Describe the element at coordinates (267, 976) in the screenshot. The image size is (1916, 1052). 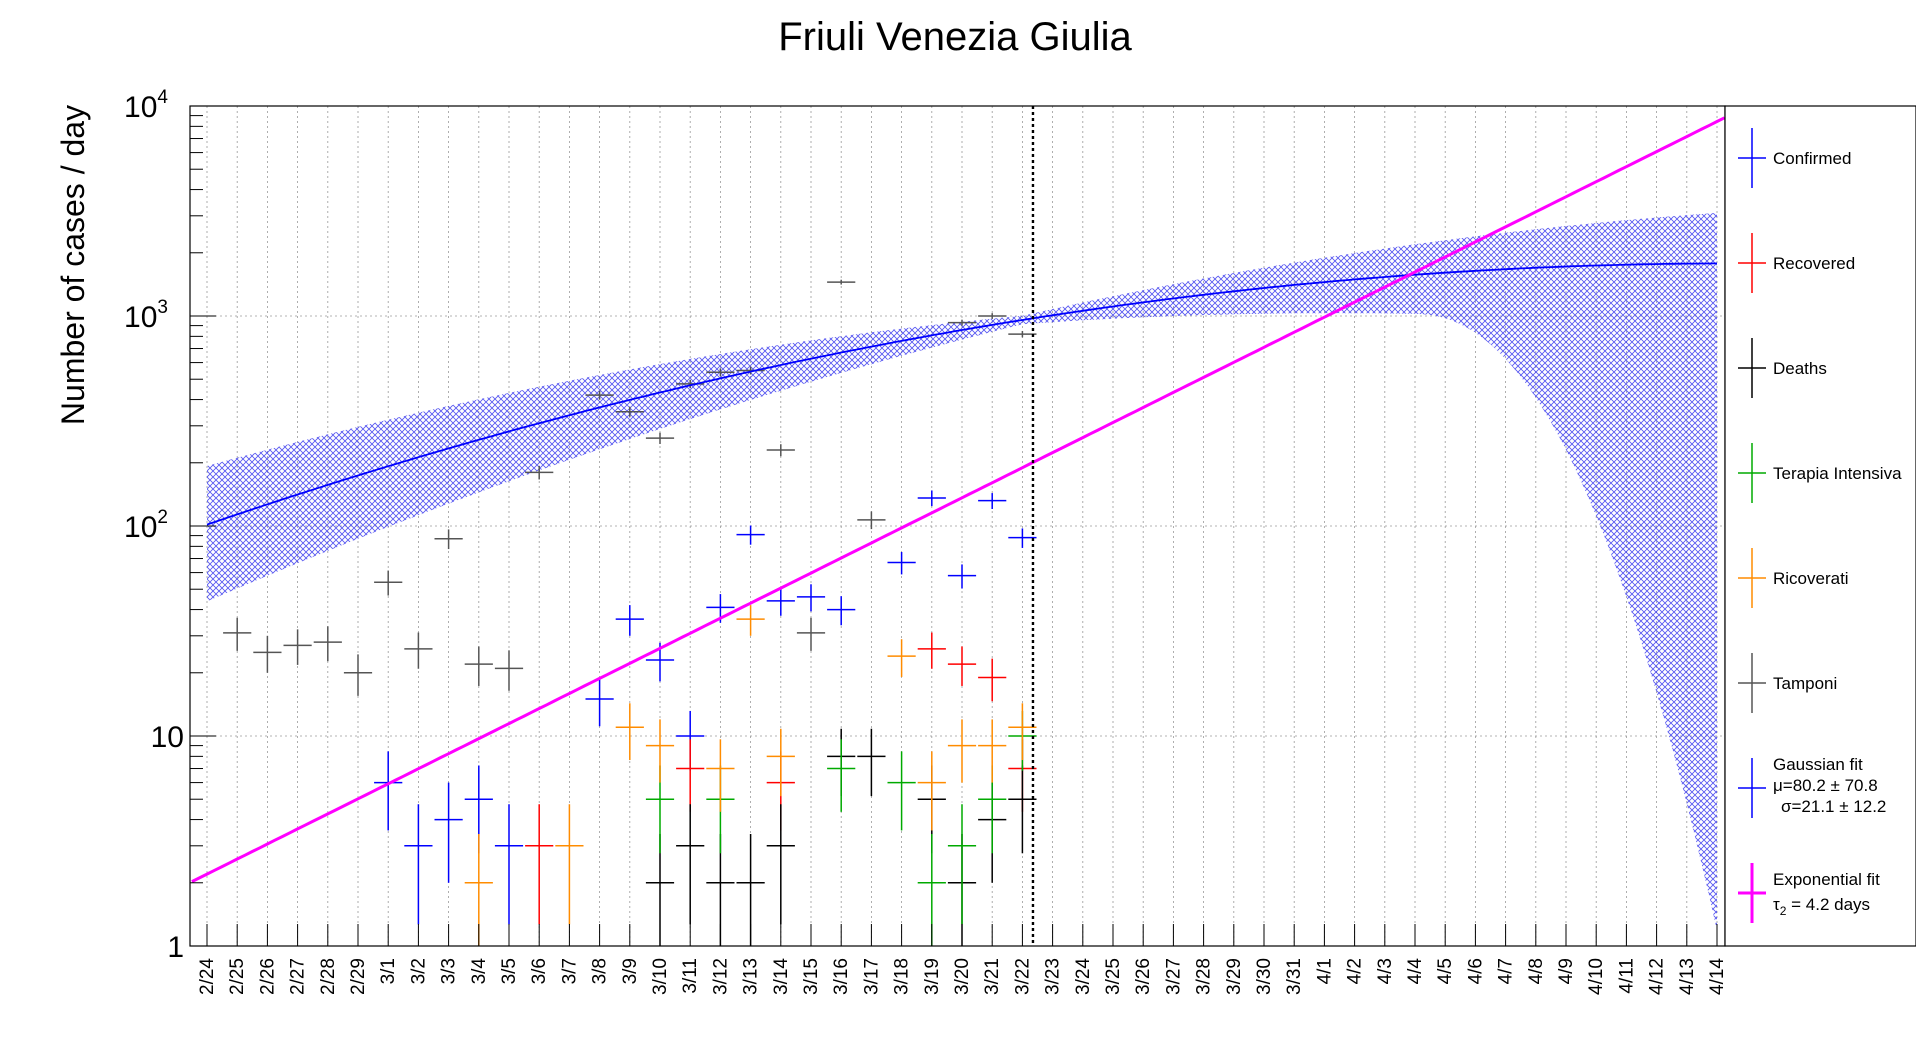
I see `x-tick-label: 2/26` at that location.